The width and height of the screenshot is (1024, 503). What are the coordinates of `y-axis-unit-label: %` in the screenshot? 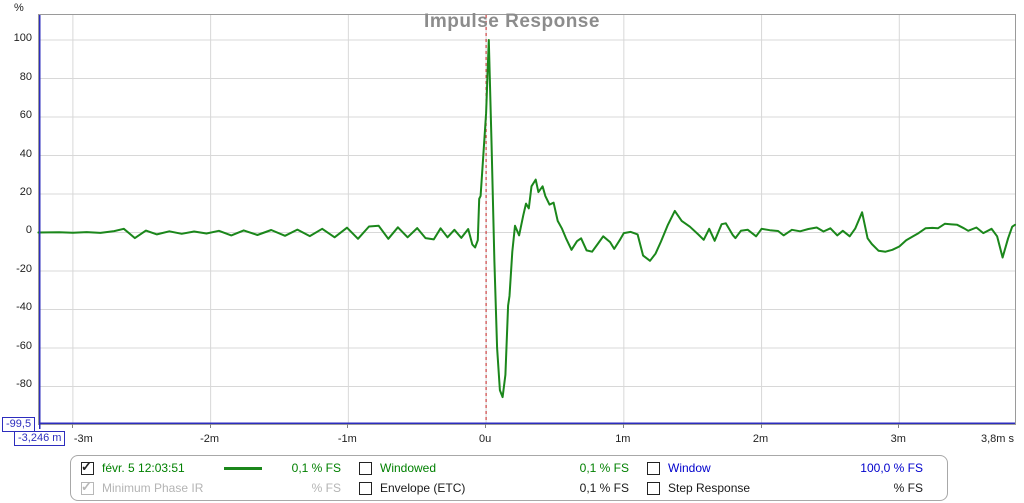 It's located at (19, 8).